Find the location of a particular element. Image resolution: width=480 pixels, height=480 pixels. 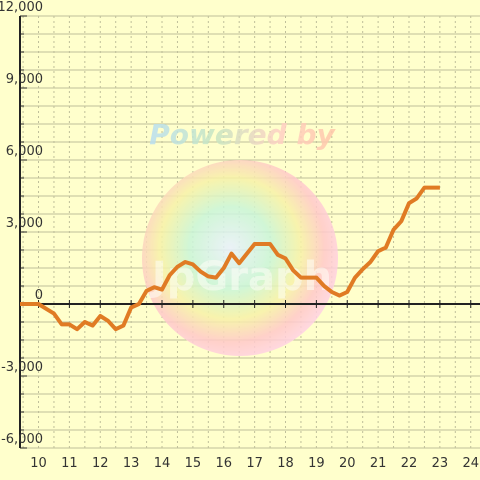

x-tick-label: 24 is located at coordinates (470, 463).